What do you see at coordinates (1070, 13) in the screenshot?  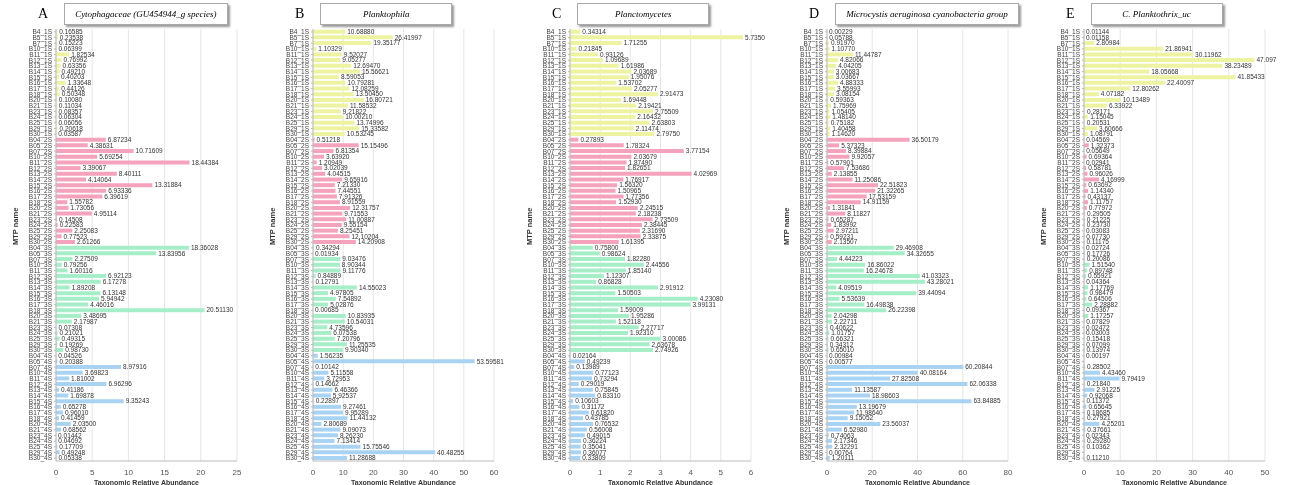 I see `text: E` at bounding box center [1070, 13].